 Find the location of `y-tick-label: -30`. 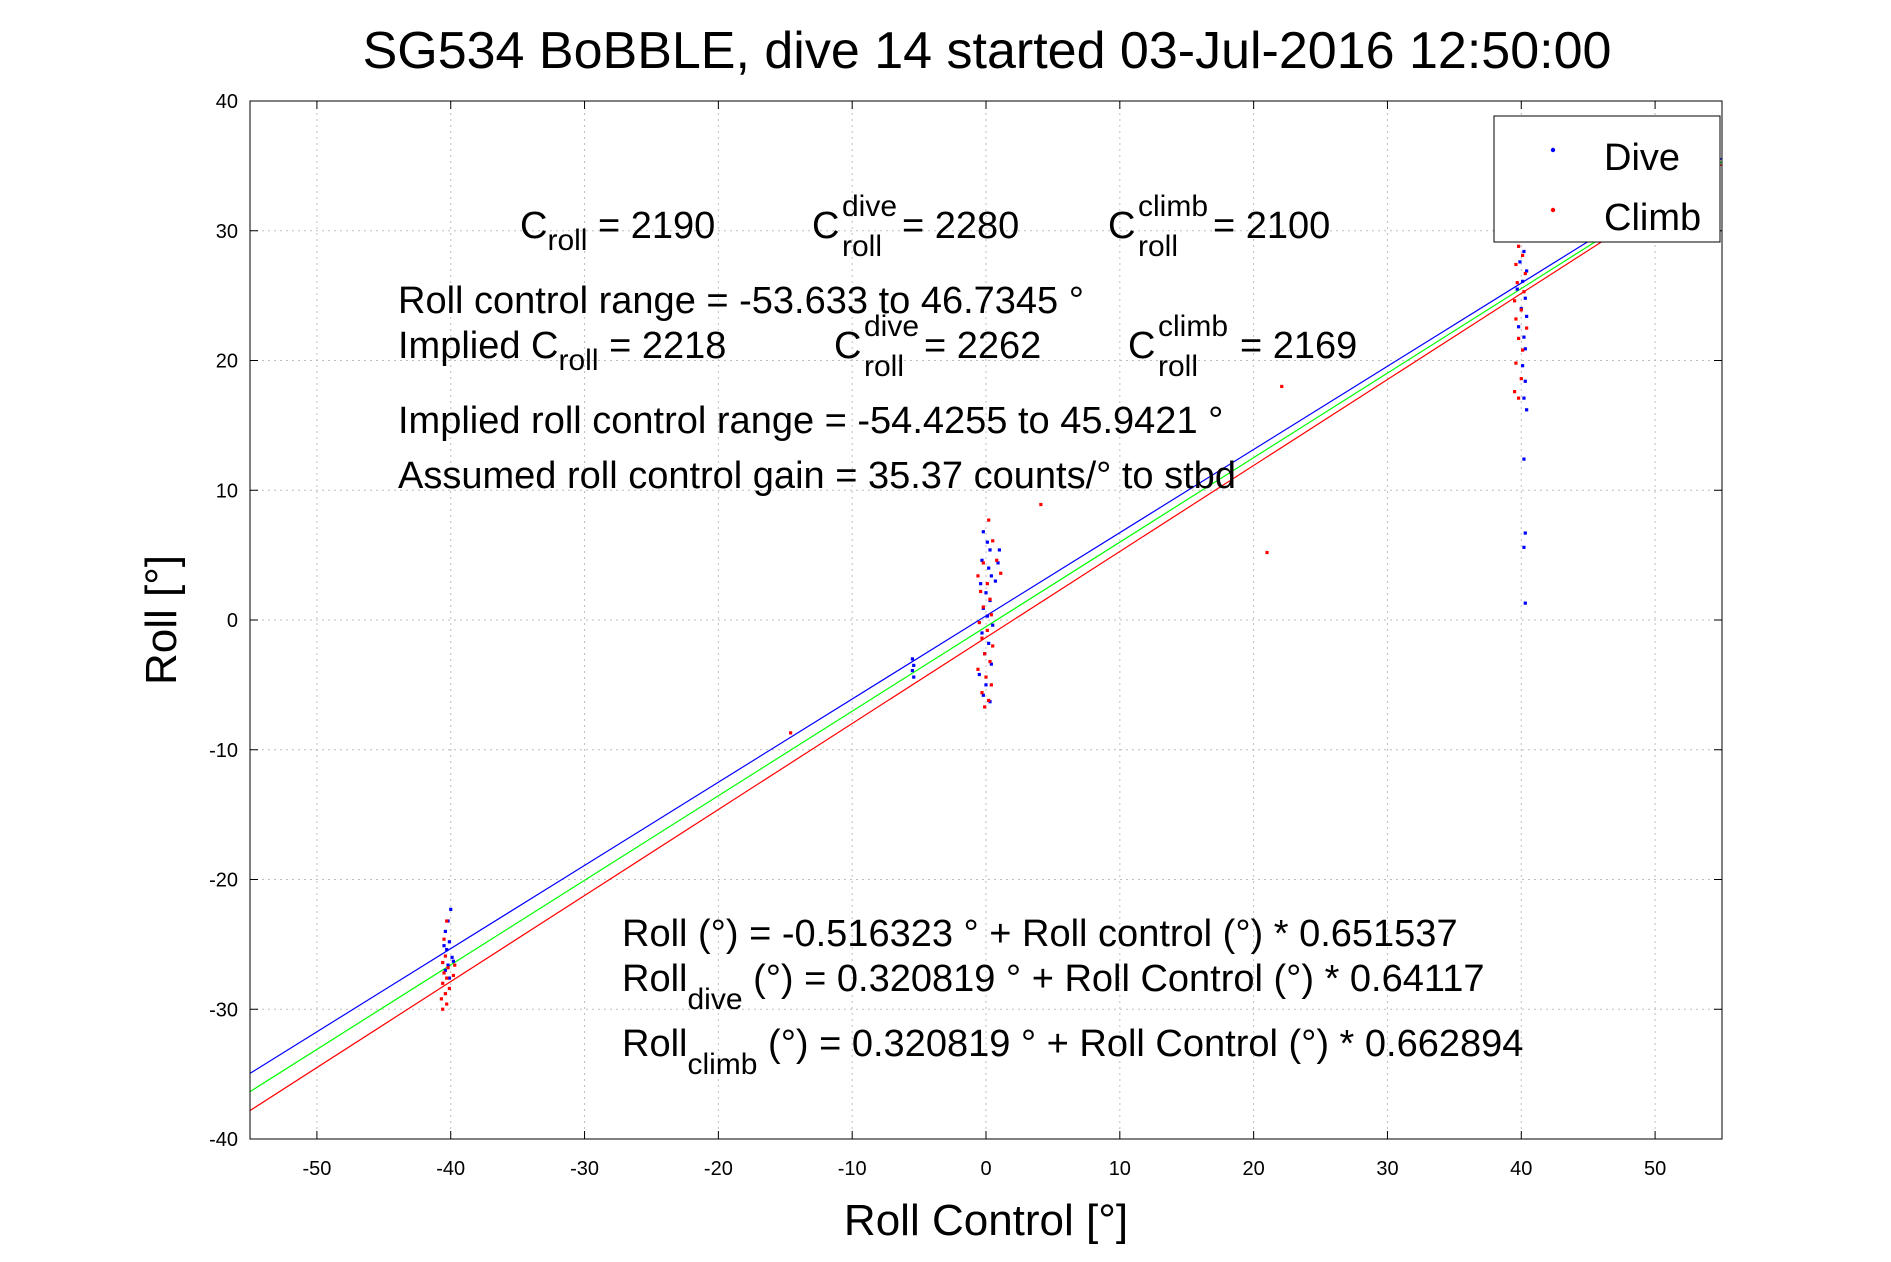

y-tick-label: -30 is located at coordinates (223, 1010).